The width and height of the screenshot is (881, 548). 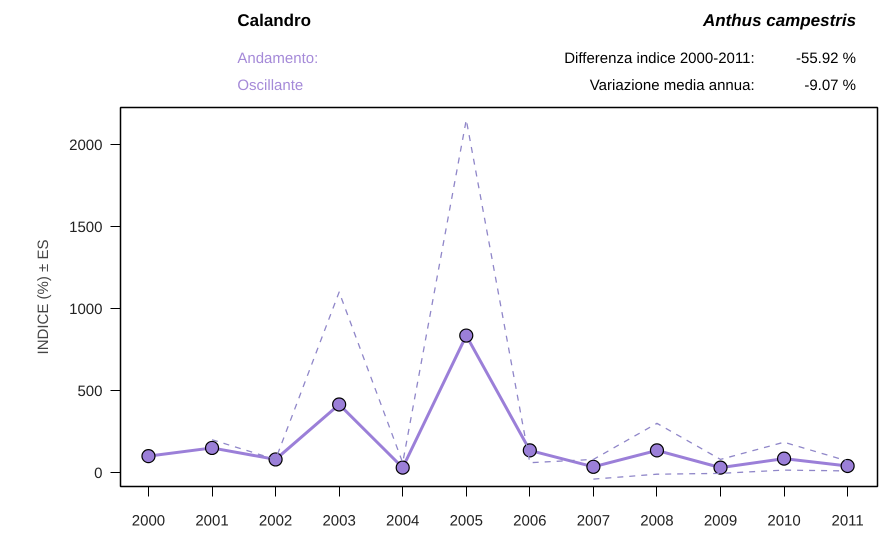 What do you see at coordinates (86, 309) in the screenshot?
I see `y-tick-label: 1000` at bounding box center [86, 309].